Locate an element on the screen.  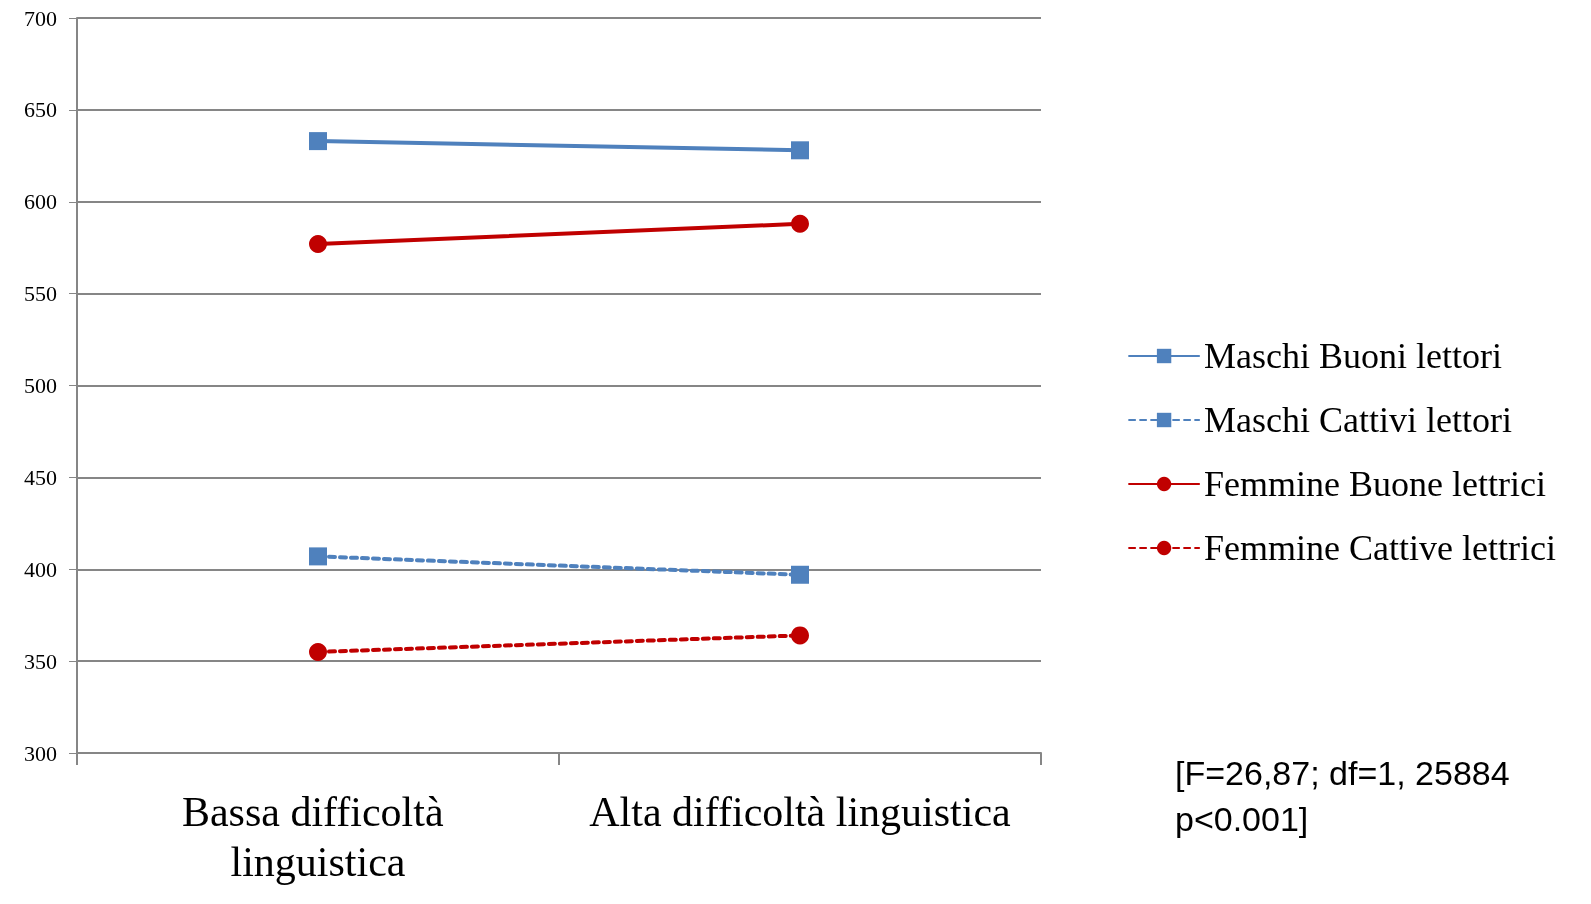
legend-label: Maschi Cattivi lettori is located at coordinates (1358, 420).